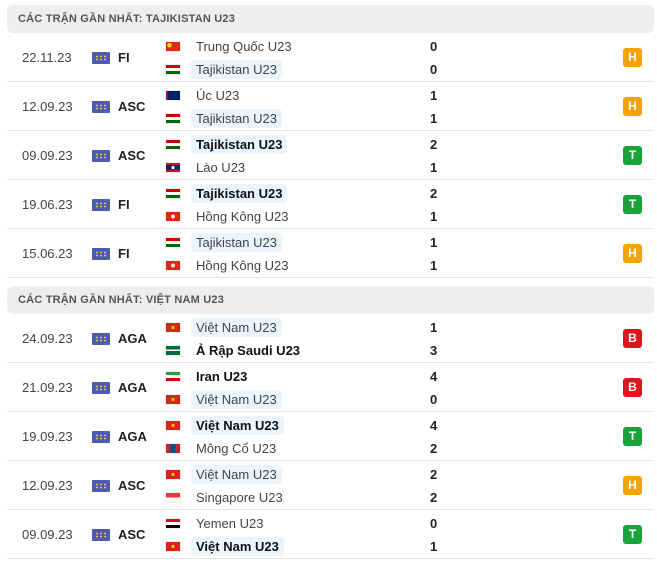  I want to click on home-team: Iran U23, so click(208, 376).